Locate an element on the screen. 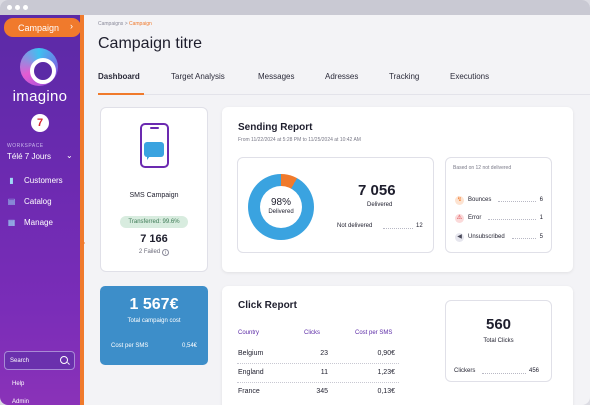  cell-country: Belgium is located at coordinates (251, 353).